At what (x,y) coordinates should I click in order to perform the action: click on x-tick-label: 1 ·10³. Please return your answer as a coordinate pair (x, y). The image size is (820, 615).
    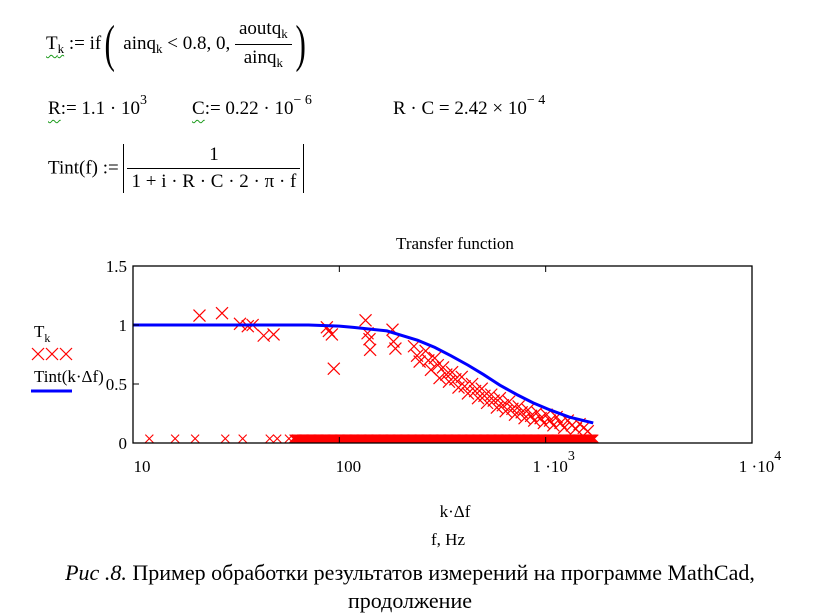
    Looking at the image, I should click on (553, 462).